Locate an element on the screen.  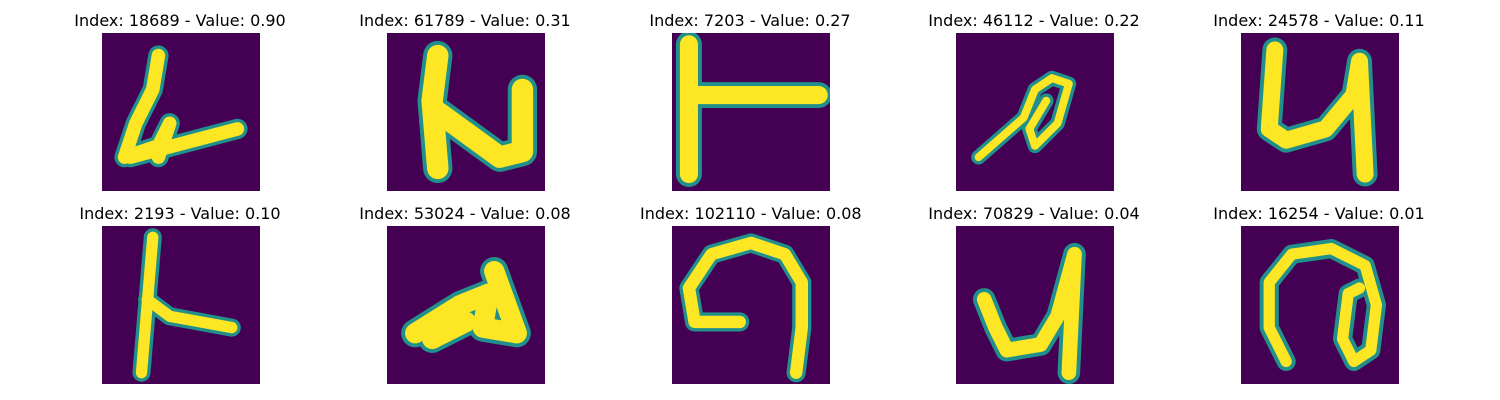
panel-title: Index: 46112 - Value: 0.22 is located at coordinates (1034, 20).